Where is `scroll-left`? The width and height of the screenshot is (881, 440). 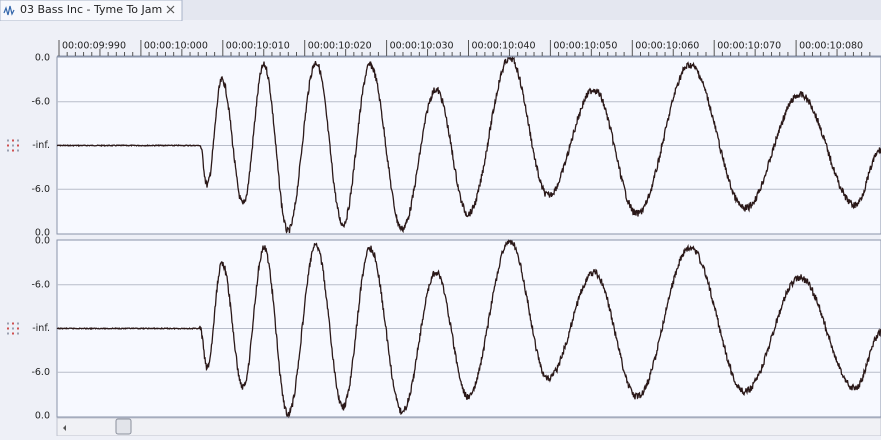
scroll-left is located at coordinates (64, 428).